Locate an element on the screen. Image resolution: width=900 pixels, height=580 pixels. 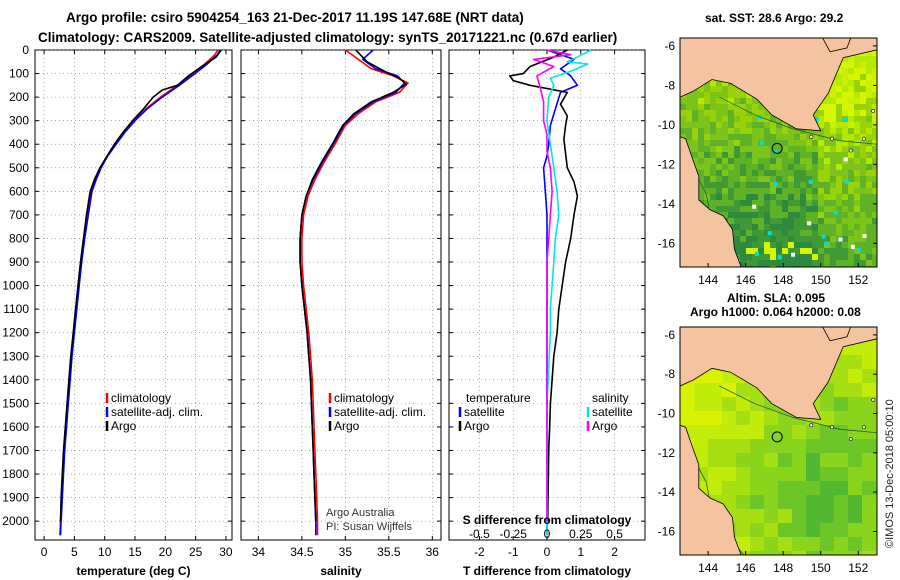
y-tick-label: 1600 is located at coordinates (15, 427).